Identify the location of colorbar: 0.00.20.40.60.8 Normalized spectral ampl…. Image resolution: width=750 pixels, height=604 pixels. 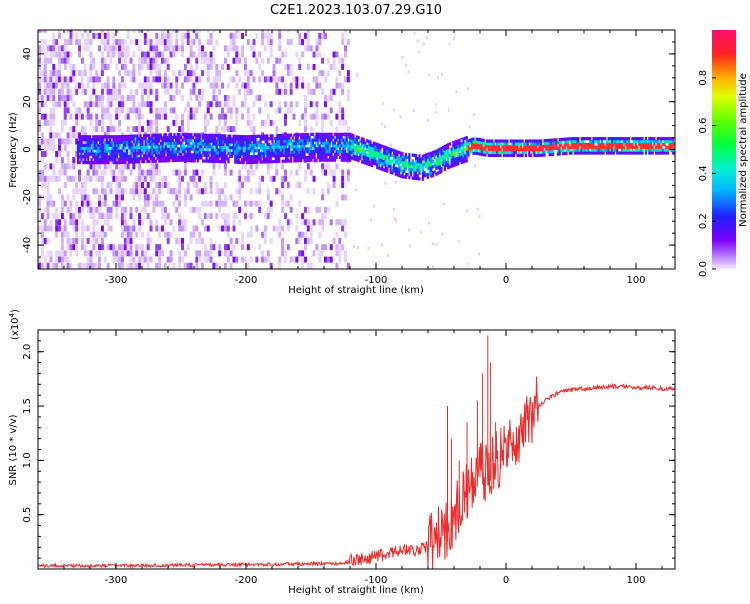
(723, 153).